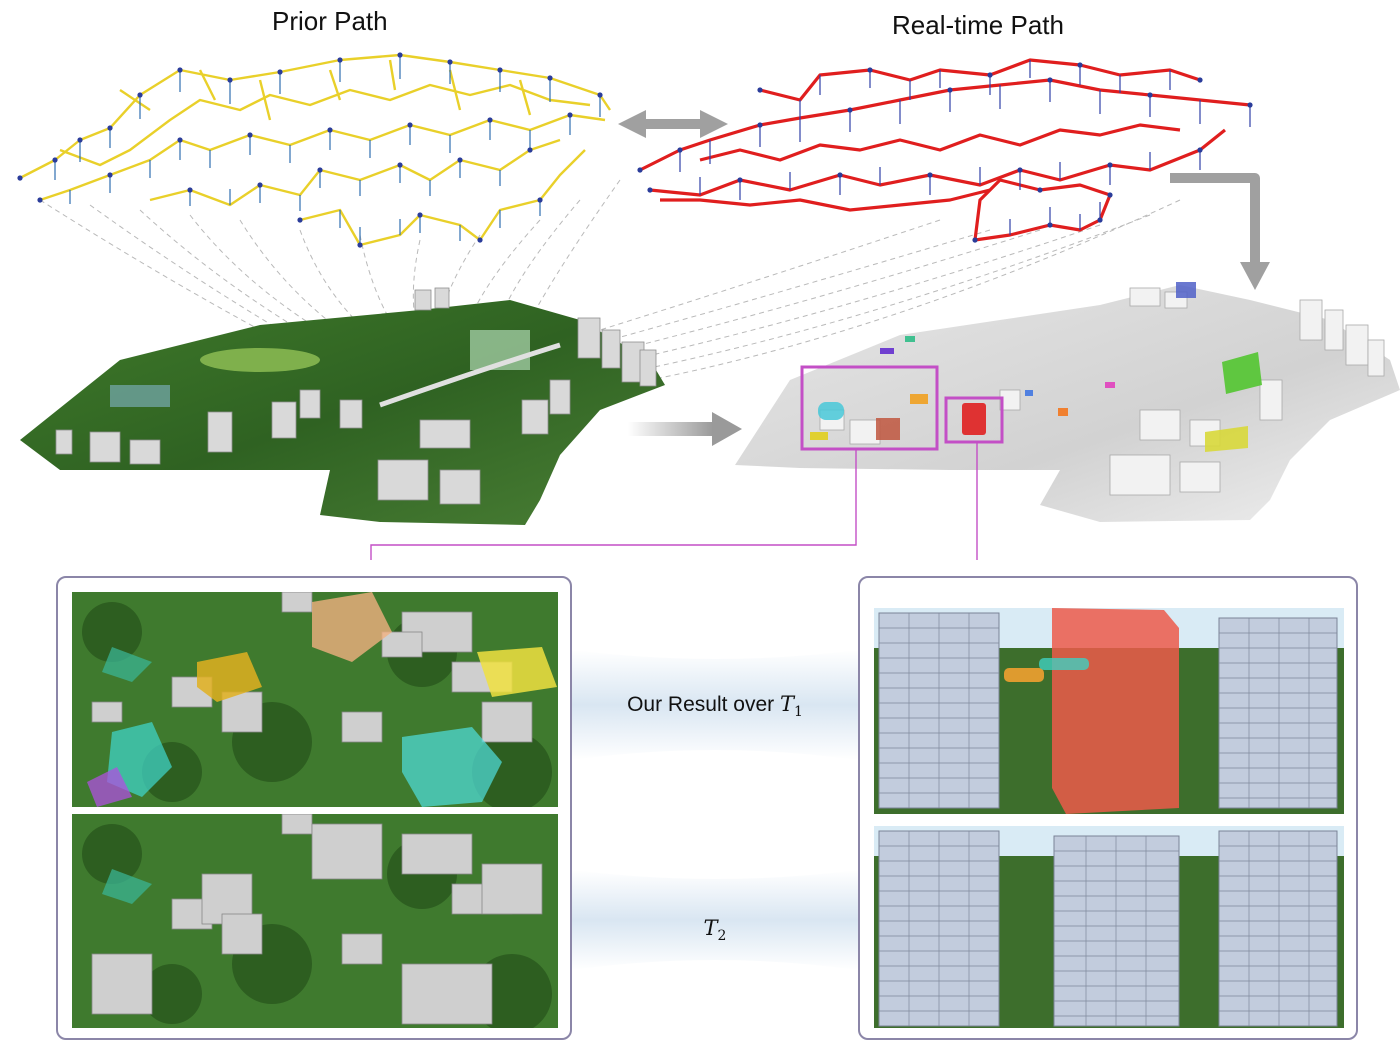 The width and height of the screenshot is (1400, 1050). What do you see at coordinates (965, 147) in the screenshot?
I see `realtime-path-stems` at bounding box center [965, 147].